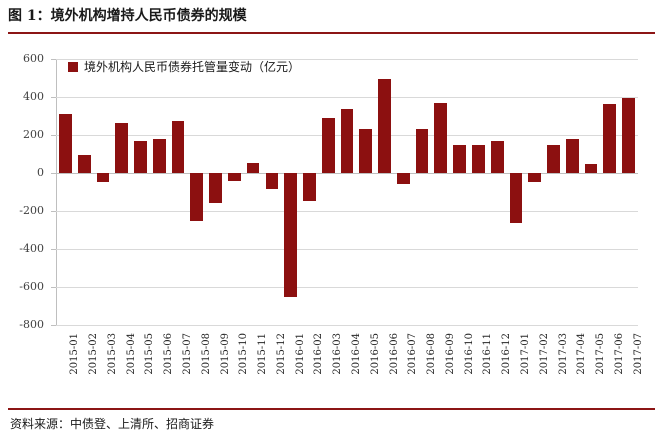 The height and width of the screenshot is (436, 663). Describe the element at coordinates (106, 367) in the screenshot. I see `x-label-slot: 2015-03` at that location.